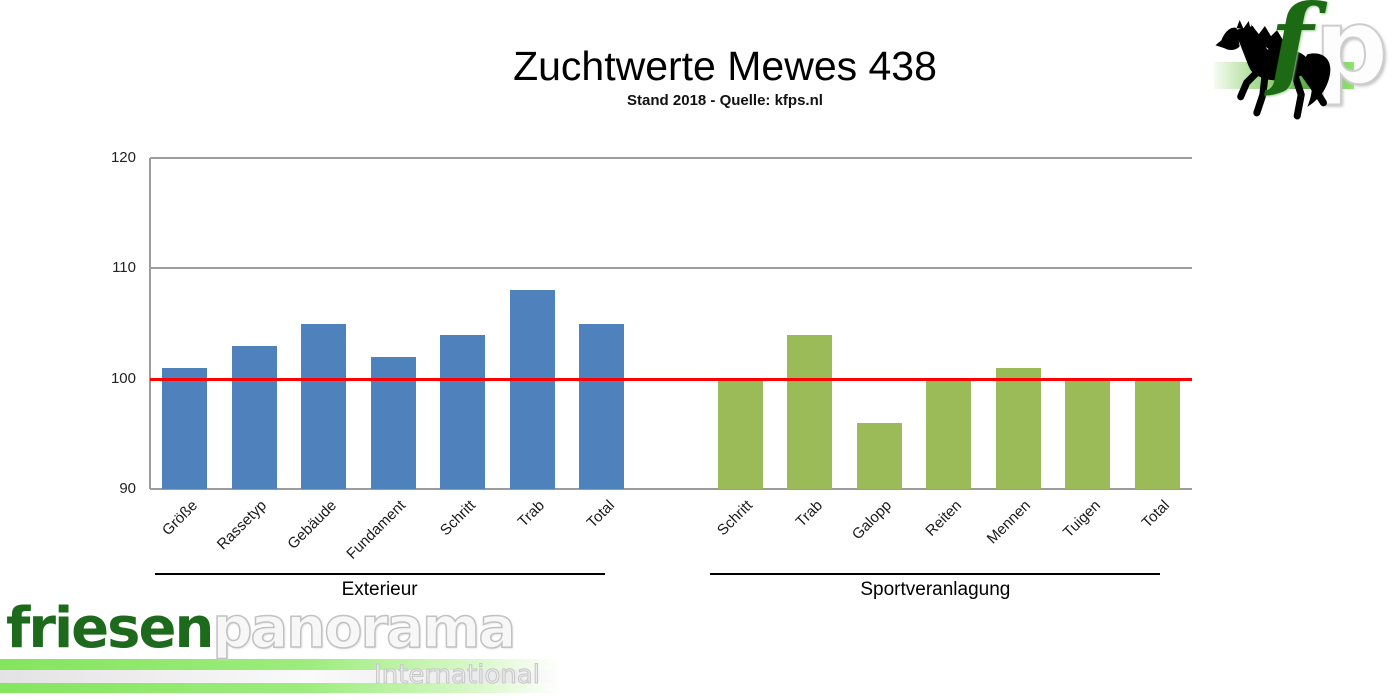  I want to click on y-tick-label: 120, so click(123, 157).